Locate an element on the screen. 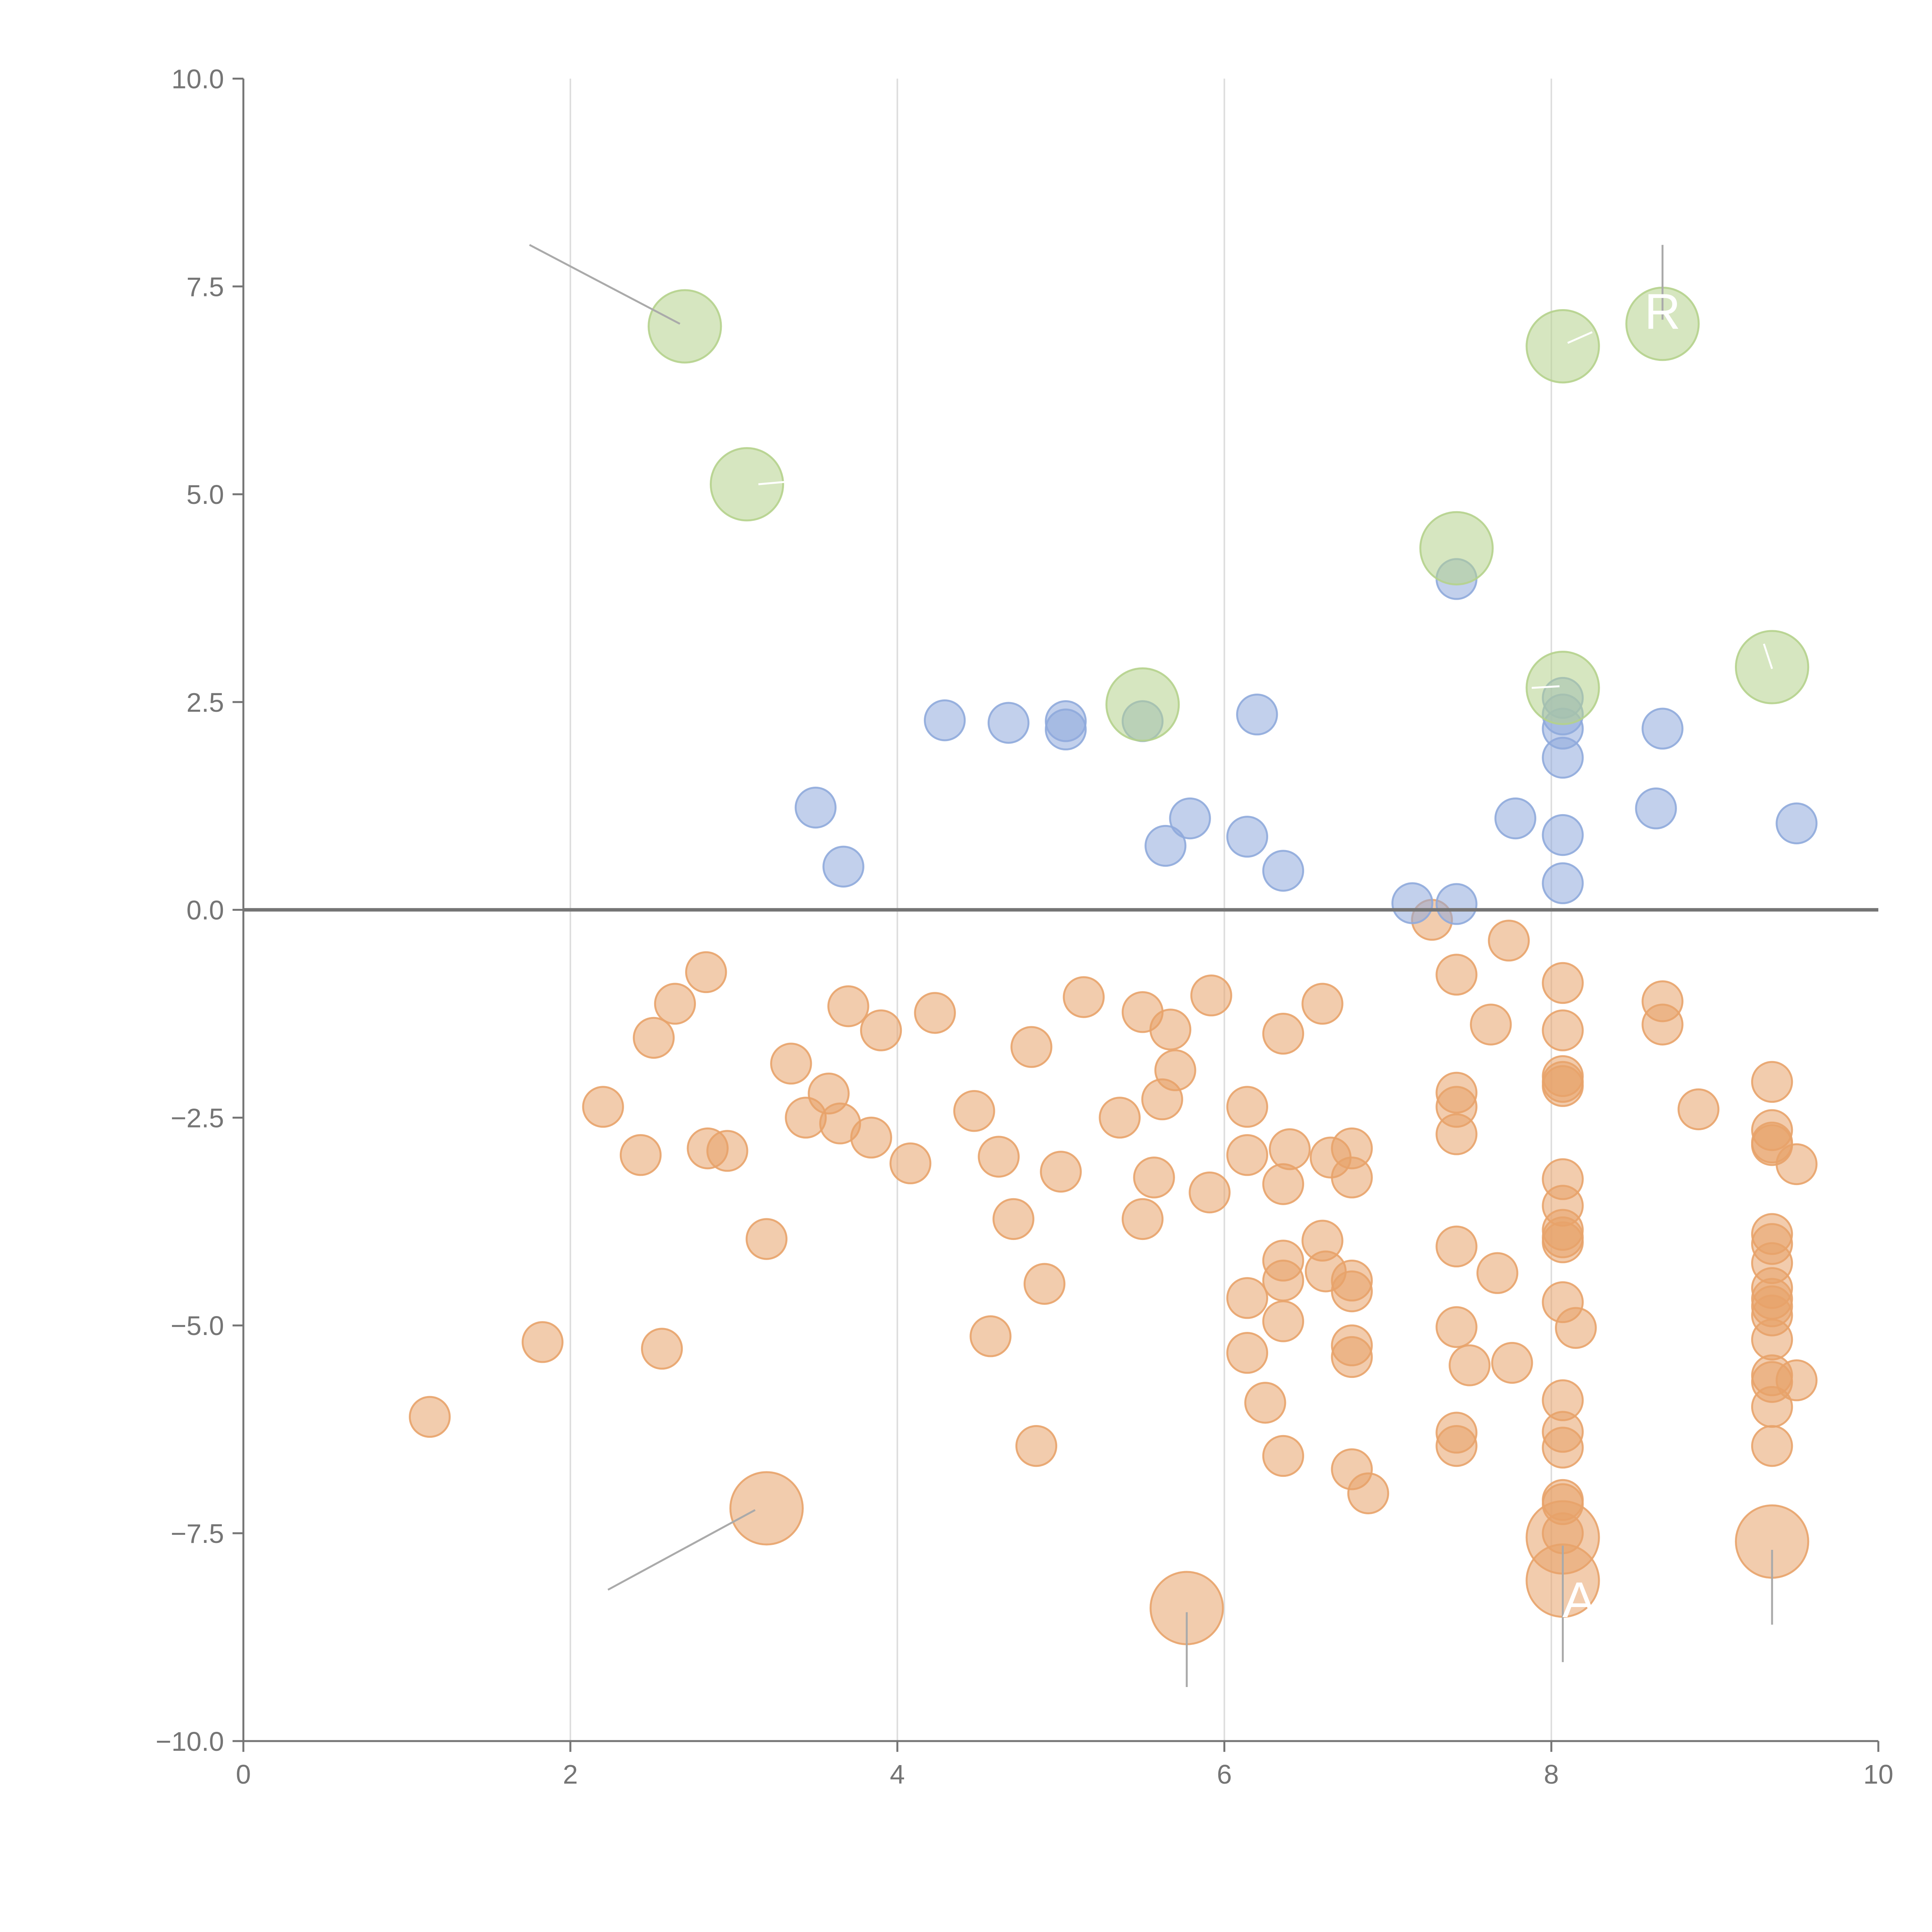 The height and width of the screenshot is (1932, 1932). x-tick-label: 0 is located at coordinates (244, 1774).